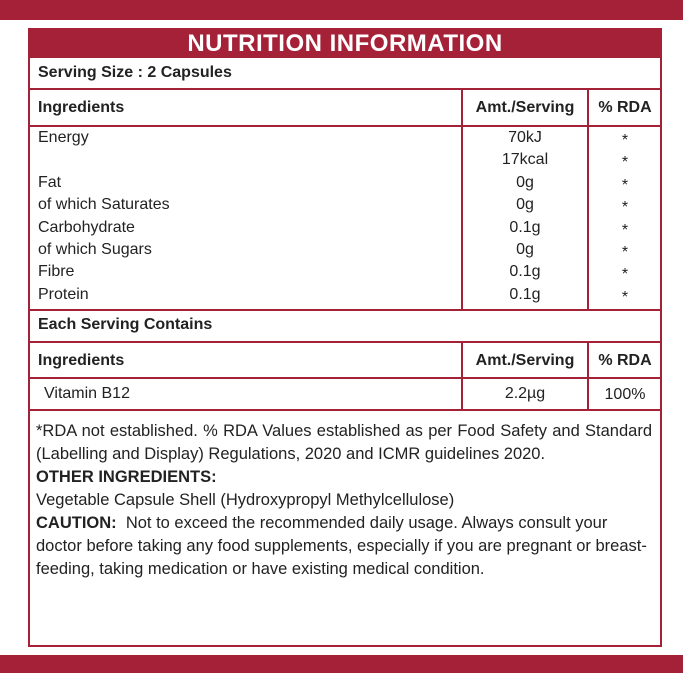 This screenshot has height=673, width=683. What do you see at coordinates (104, 205) in the screenshot?
I see `ingredient-name: of which Saturates` at bounding box center [104, 205].